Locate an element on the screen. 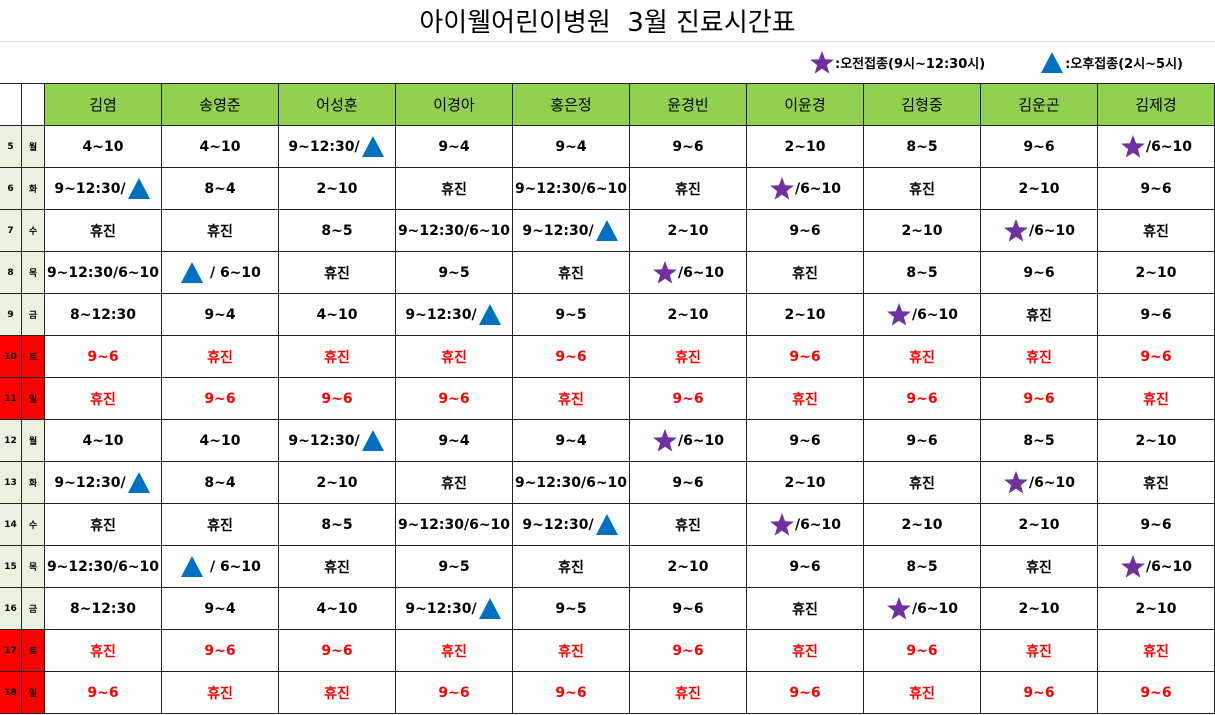  day-number: 14 is located at coordinates (11, 525).